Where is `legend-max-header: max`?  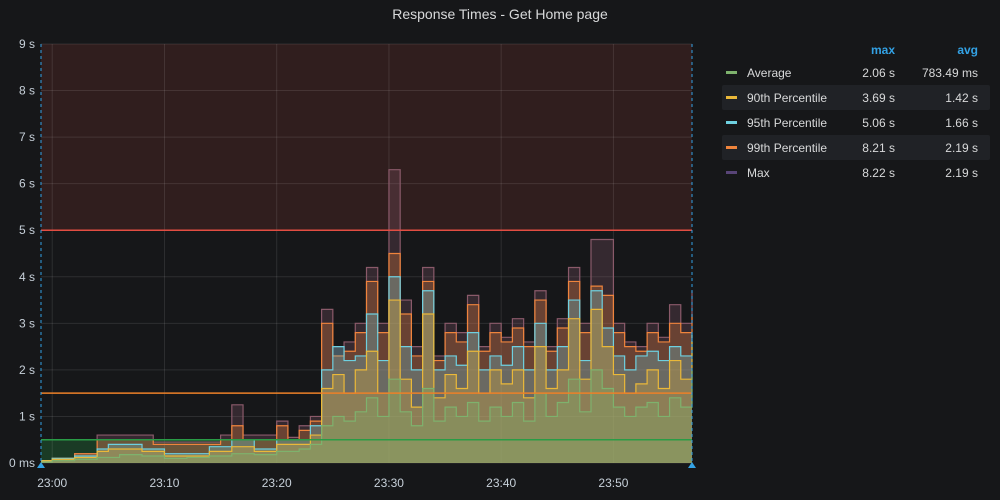 legend-max-header: max is located at coordinates (882, 50).